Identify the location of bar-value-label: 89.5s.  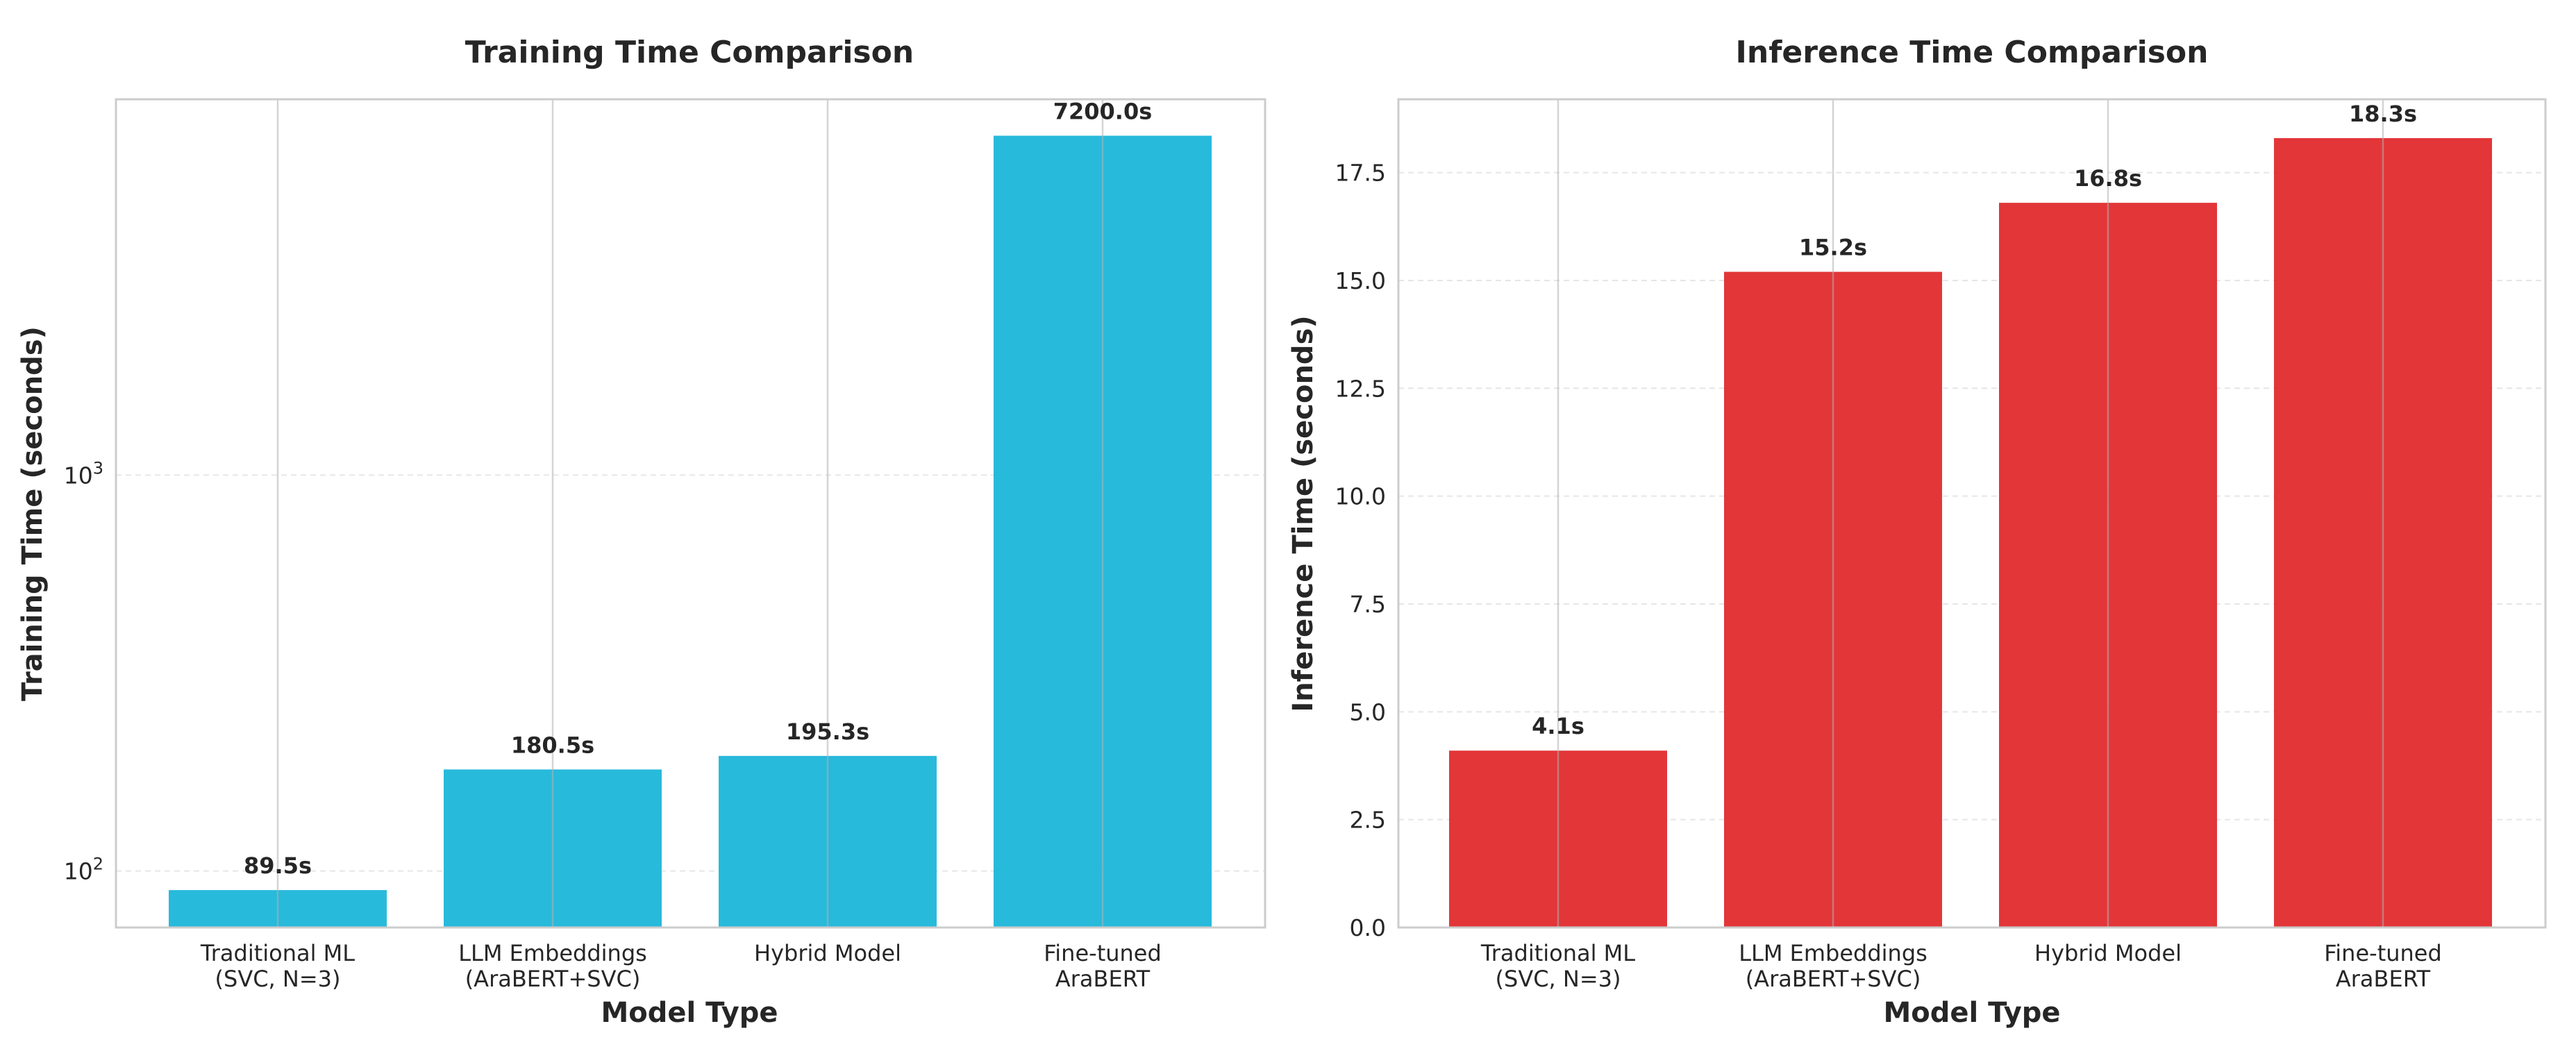
(278, 866).